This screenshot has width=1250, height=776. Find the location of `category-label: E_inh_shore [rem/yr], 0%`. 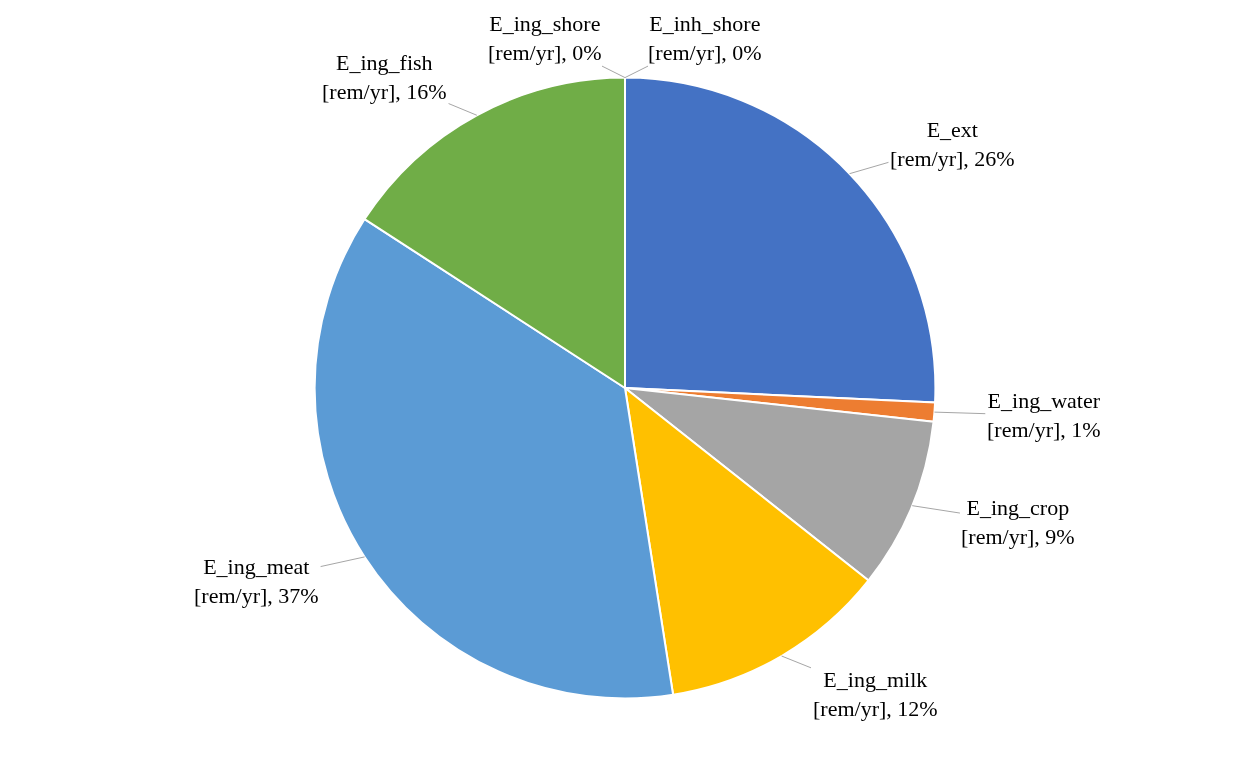

category-label: E_inh_shore [rem/yr], 0% is located at coordinates (705, 38).